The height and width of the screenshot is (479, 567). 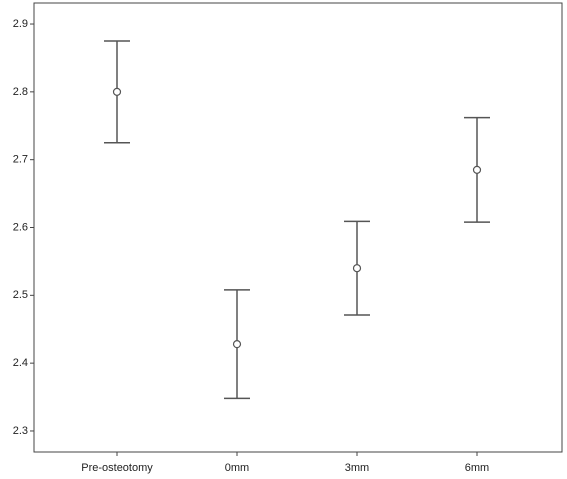 I want to click on y-tick-label: 2.7, so click(x=20, y=160).